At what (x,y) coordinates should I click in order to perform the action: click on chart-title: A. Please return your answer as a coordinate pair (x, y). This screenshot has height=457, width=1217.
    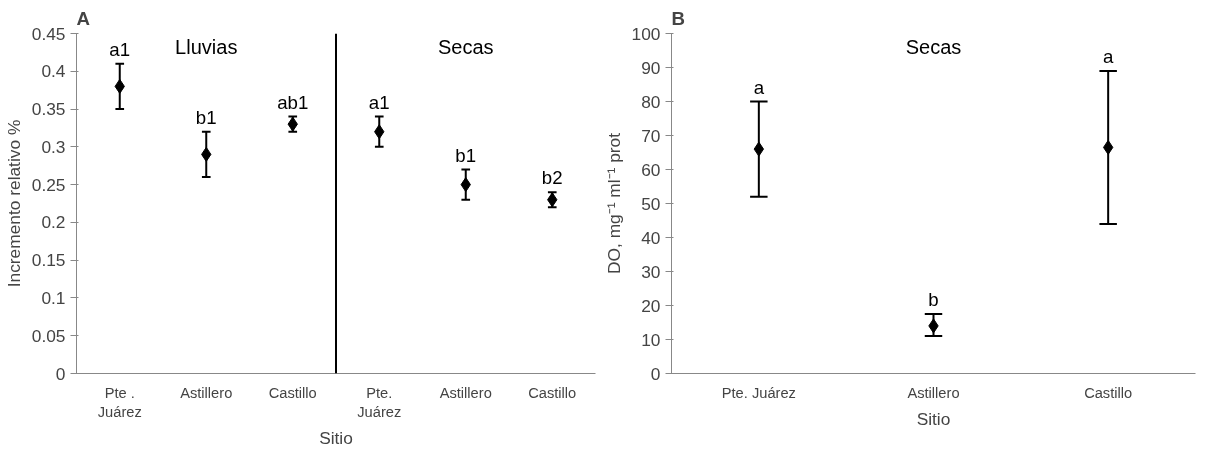
    Looking at the image, I should click on (83, 18).